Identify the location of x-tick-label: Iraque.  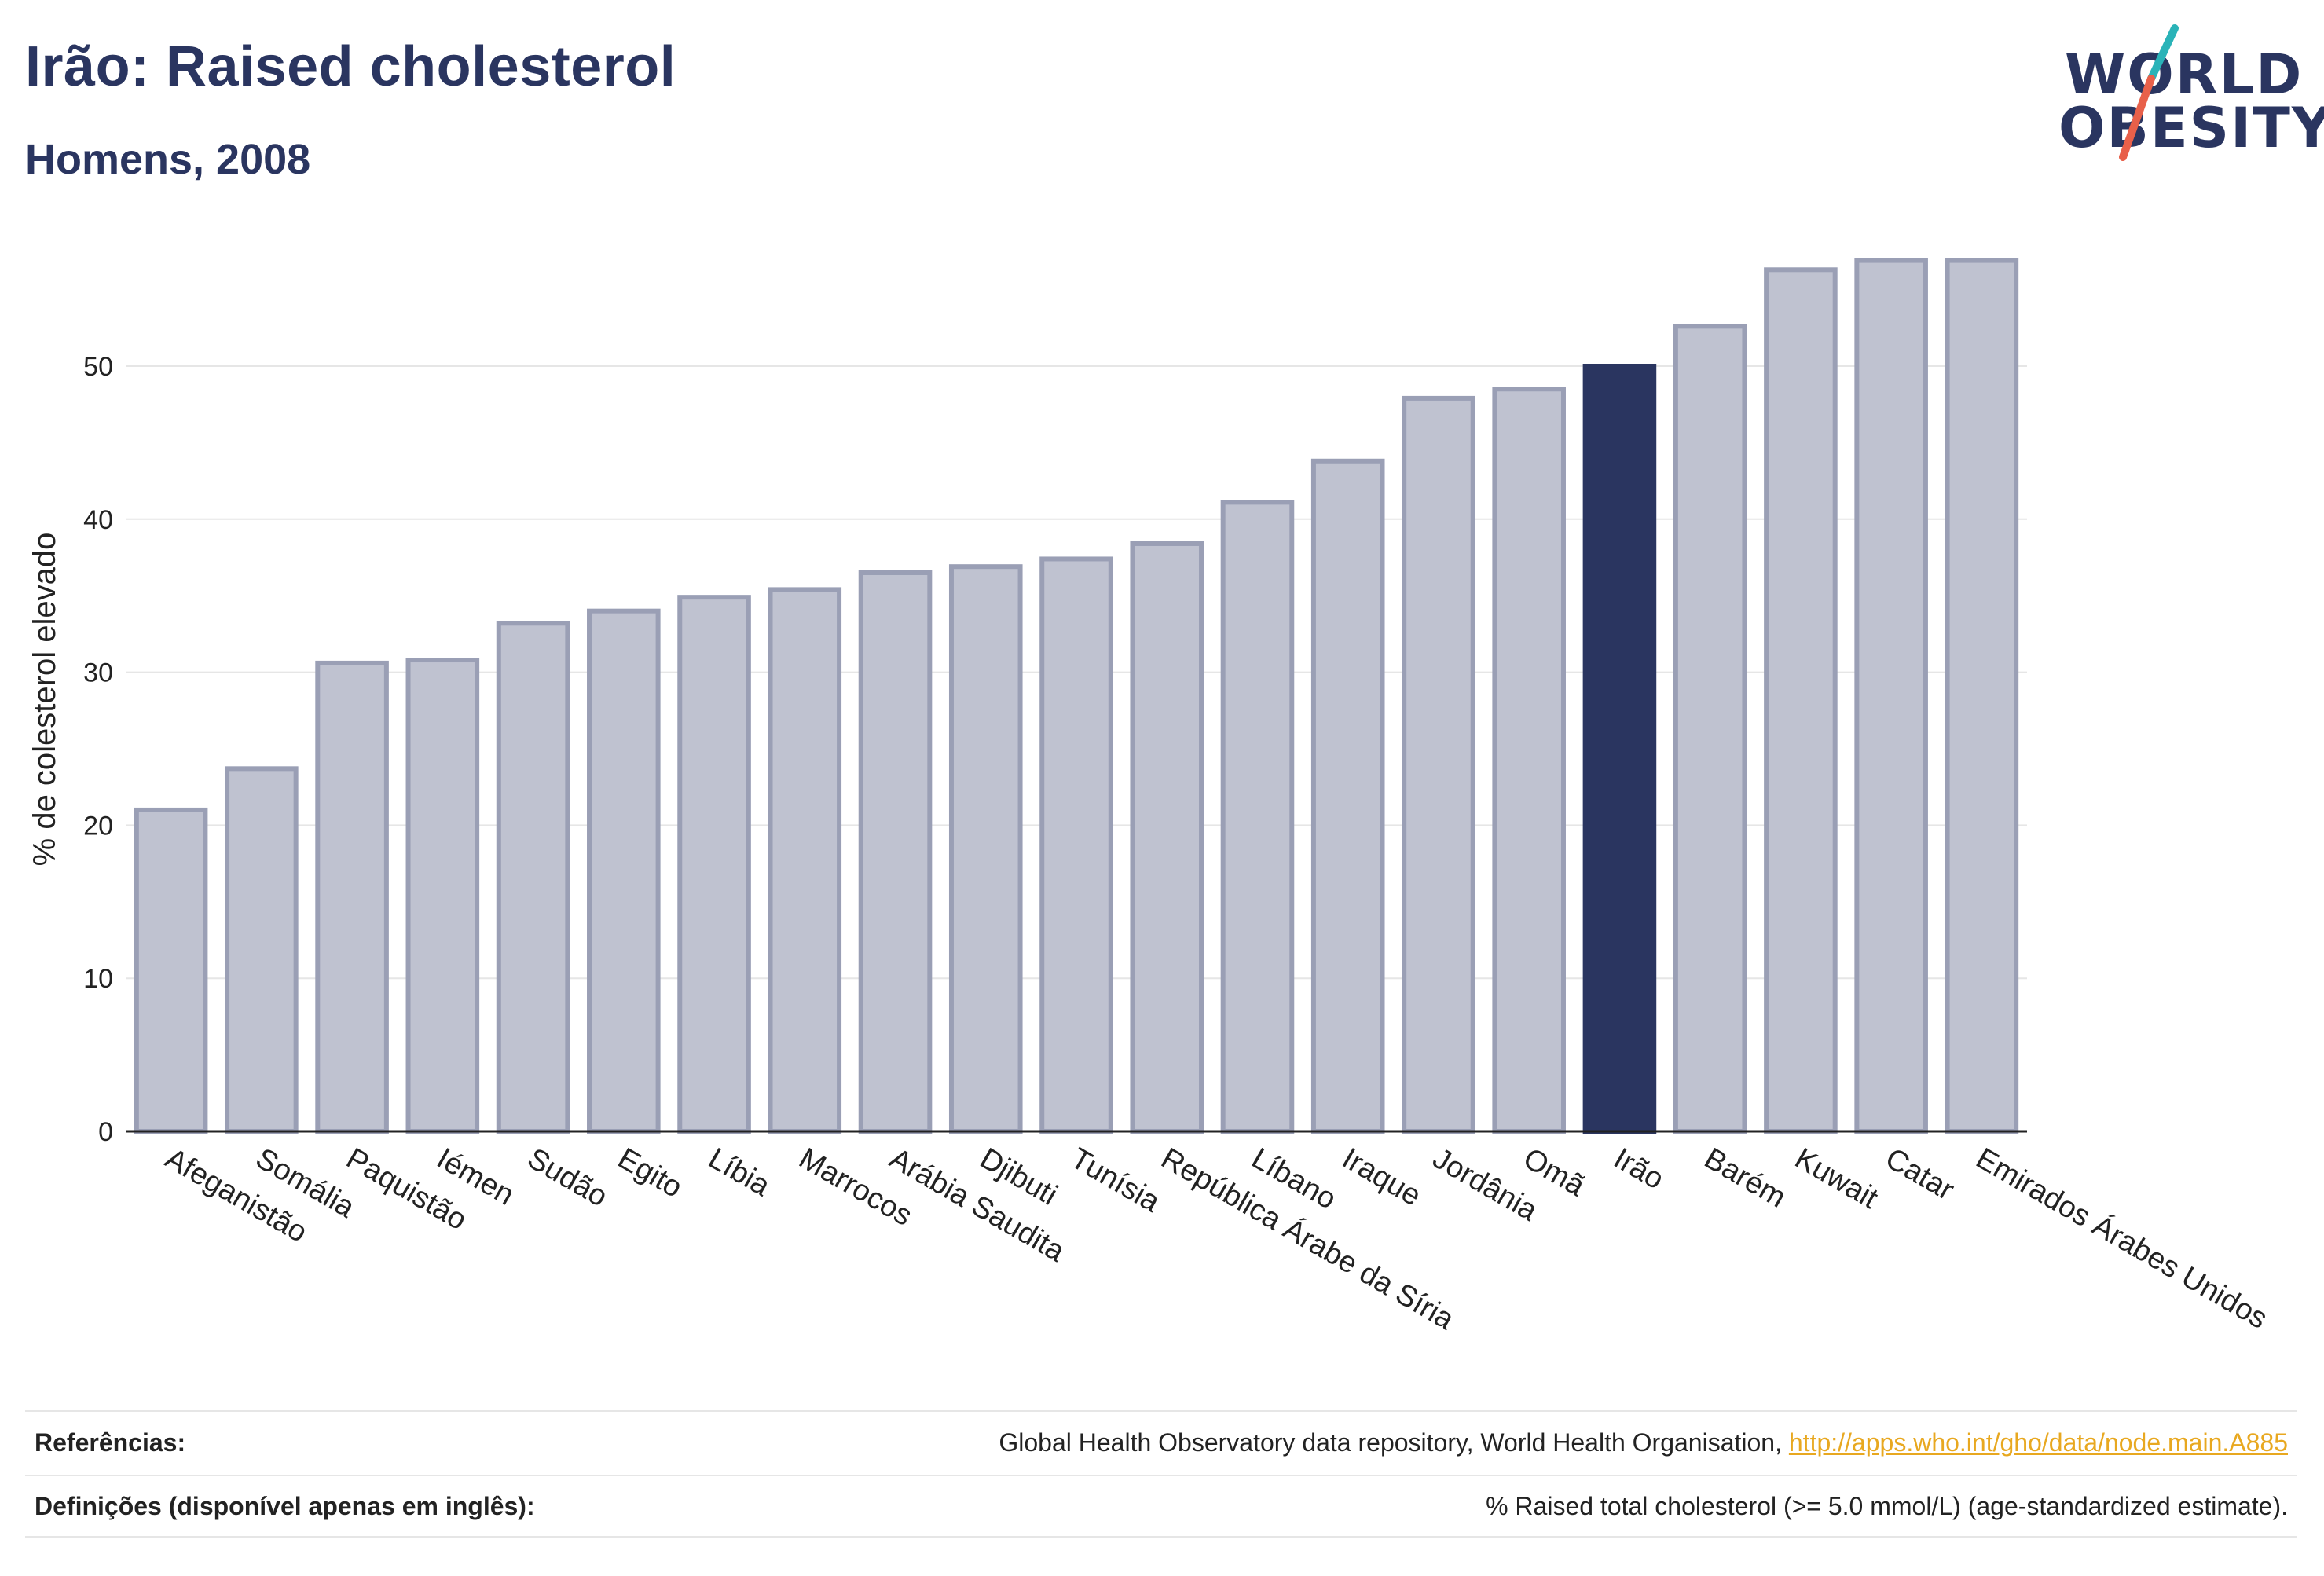
(1381, 1177).